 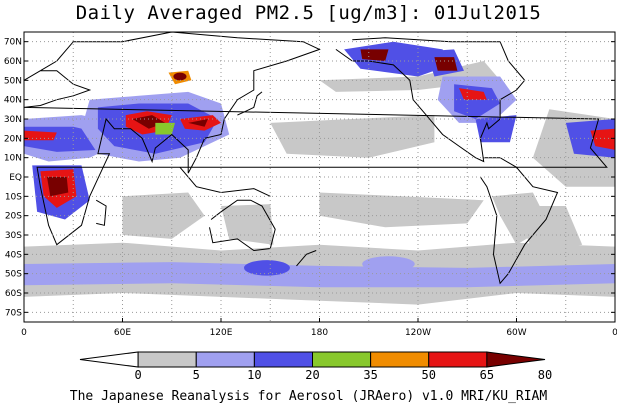 I want to click on colorbar-tick-label: 0, so click(x=138, y=375).